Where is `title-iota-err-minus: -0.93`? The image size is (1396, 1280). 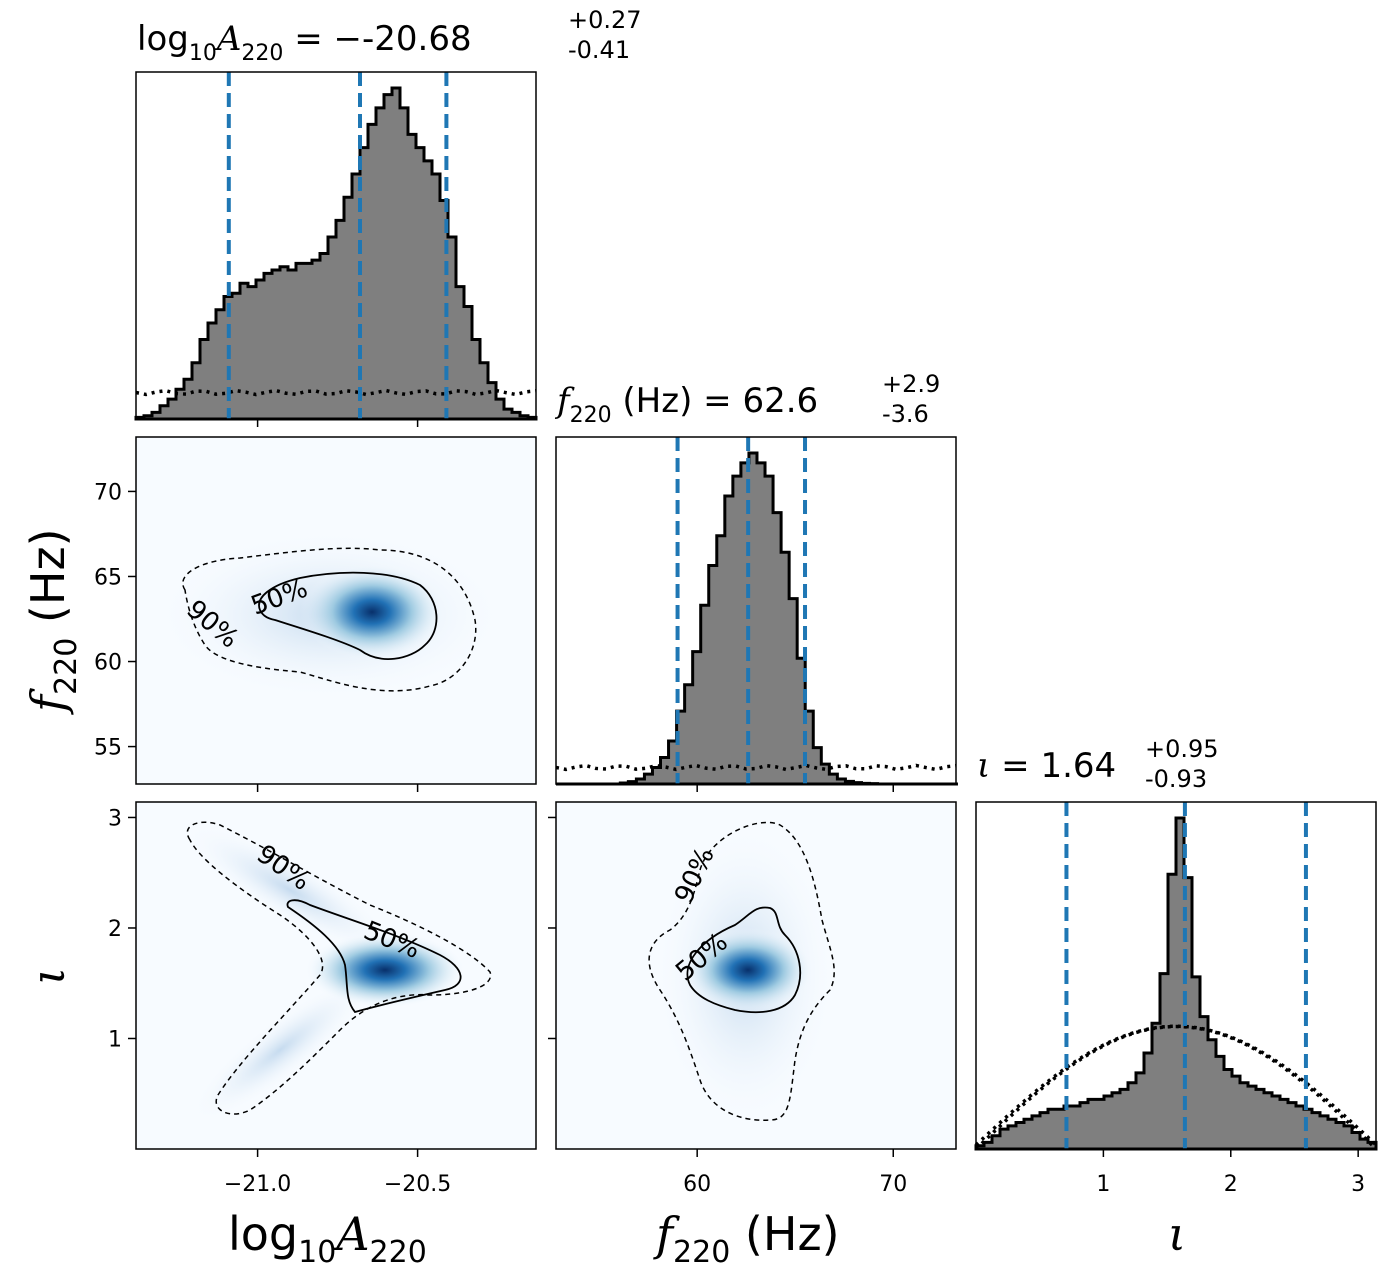 title-iota-err-minus: -0.93 is located at coordinates (1176, 779).